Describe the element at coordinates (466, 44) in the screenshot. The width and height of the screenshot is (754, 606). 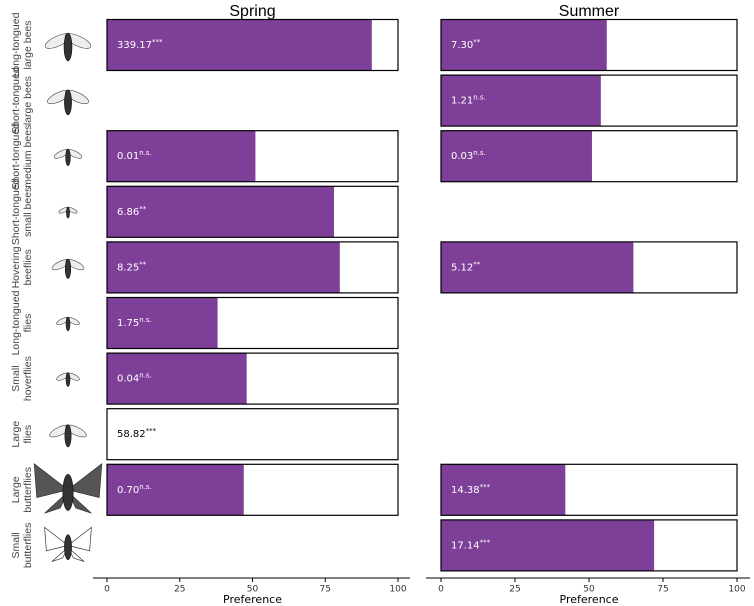
I see `stat-label: 7.30**` at that location.